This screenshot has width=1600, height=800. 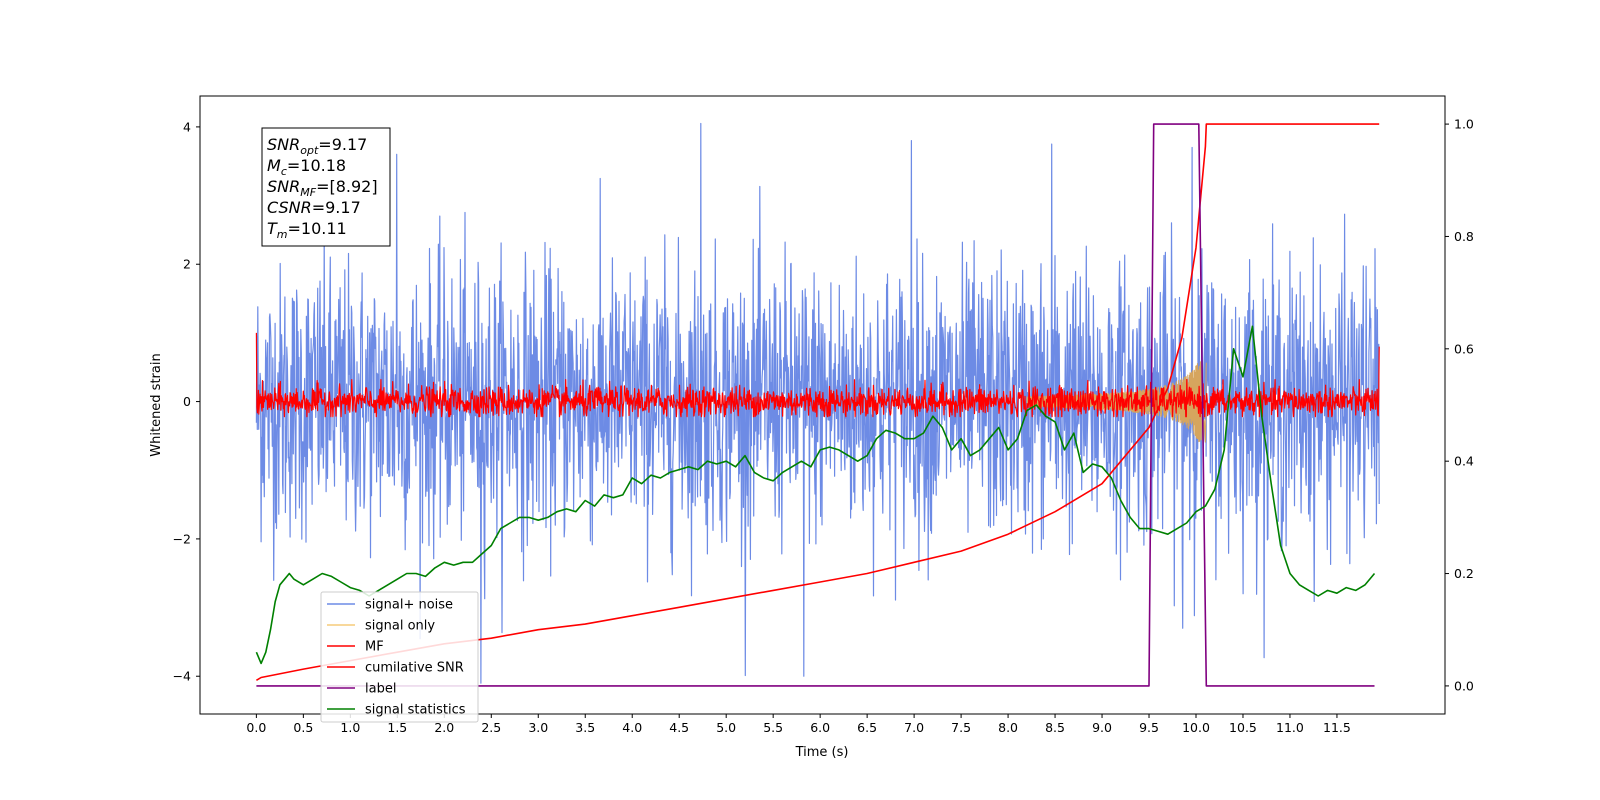 I want to click on stats-line: Mc=10.18, so click(x=306, y=167).